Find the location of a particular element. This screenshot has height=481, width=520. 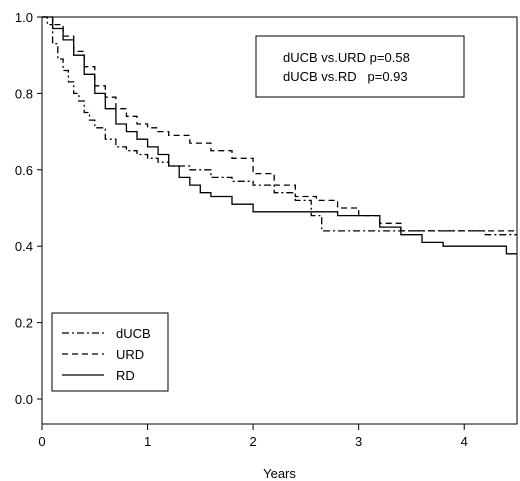

x-tick-label: 2 is located at coordinates (252, 441).